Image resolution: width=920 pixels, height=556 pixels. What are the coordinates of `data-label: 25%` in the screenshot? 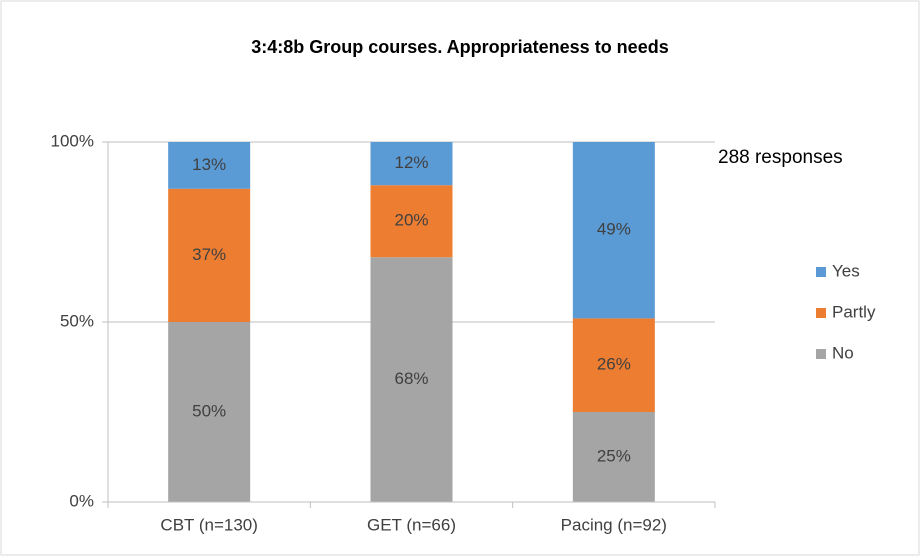 It's located at (614, 455).